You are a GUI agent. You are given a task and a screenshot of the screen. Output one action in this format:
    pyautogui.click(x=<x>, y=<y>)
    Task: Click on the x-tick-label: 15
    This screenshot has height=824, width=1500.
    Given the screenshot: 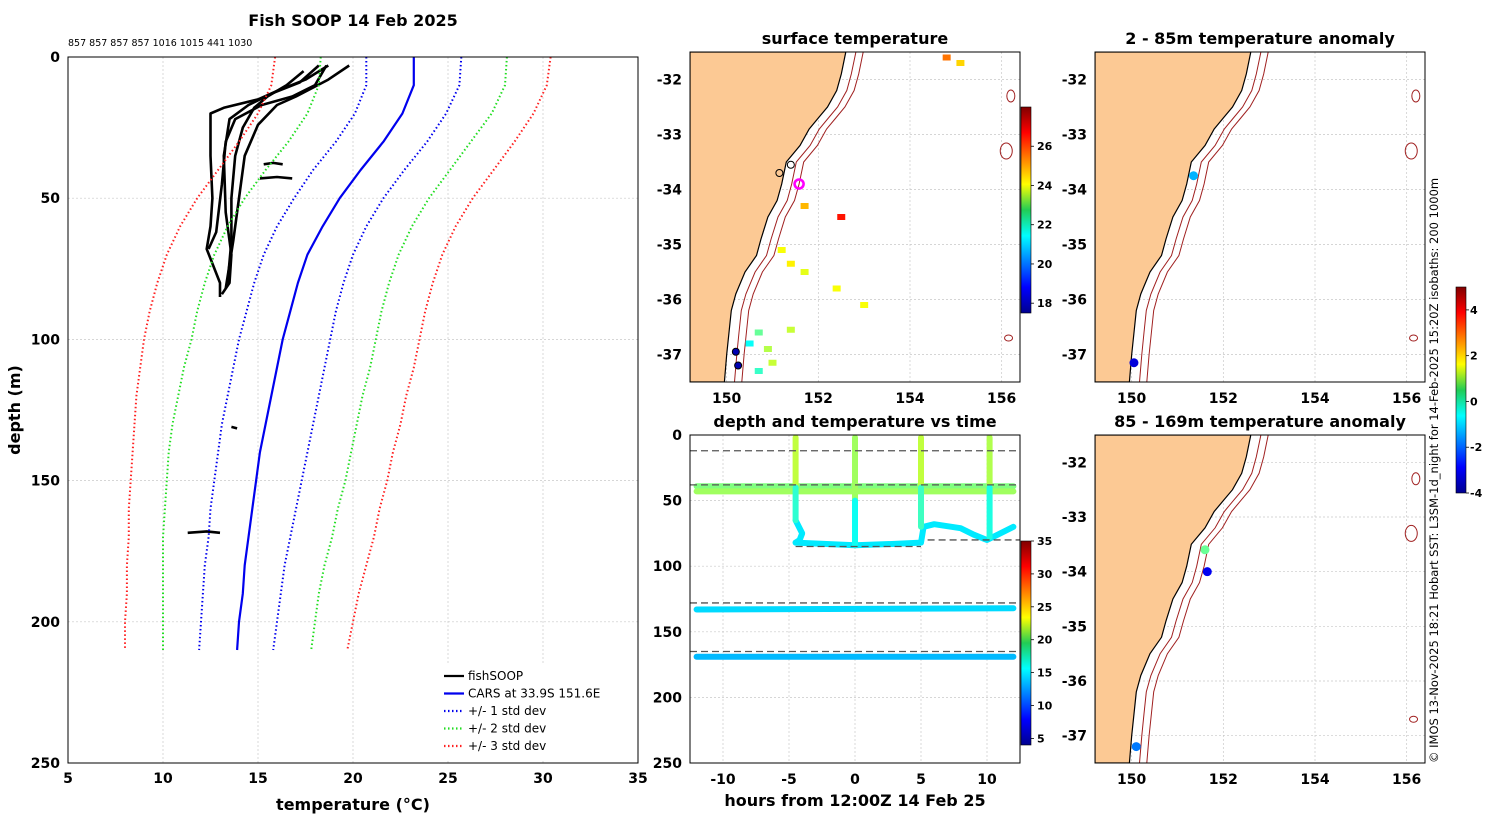 What is the action you would take?
    pyautogui.click(x=257, y=779)
    